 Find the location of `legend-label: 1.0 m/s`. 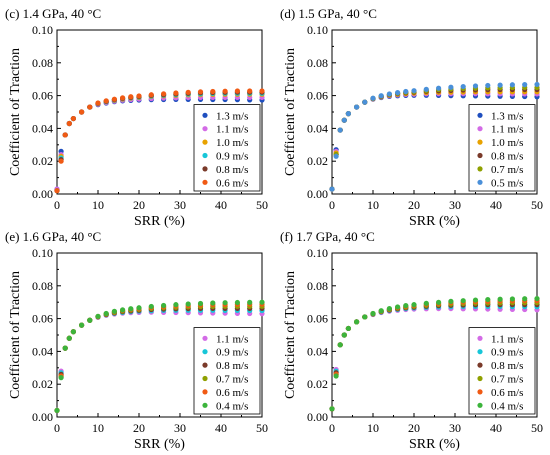

legend-label: 1.0 m/s is located at coordinates (507, 143).